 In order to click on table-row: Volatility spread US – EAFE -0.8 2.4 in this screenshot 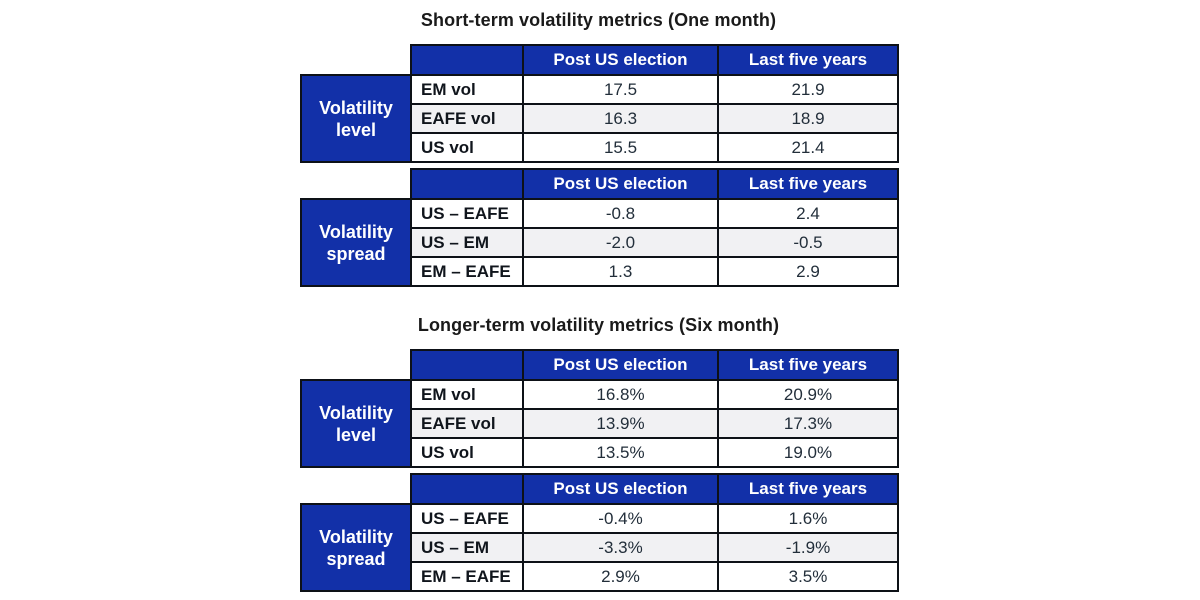, I will do `click(599, 242)`.